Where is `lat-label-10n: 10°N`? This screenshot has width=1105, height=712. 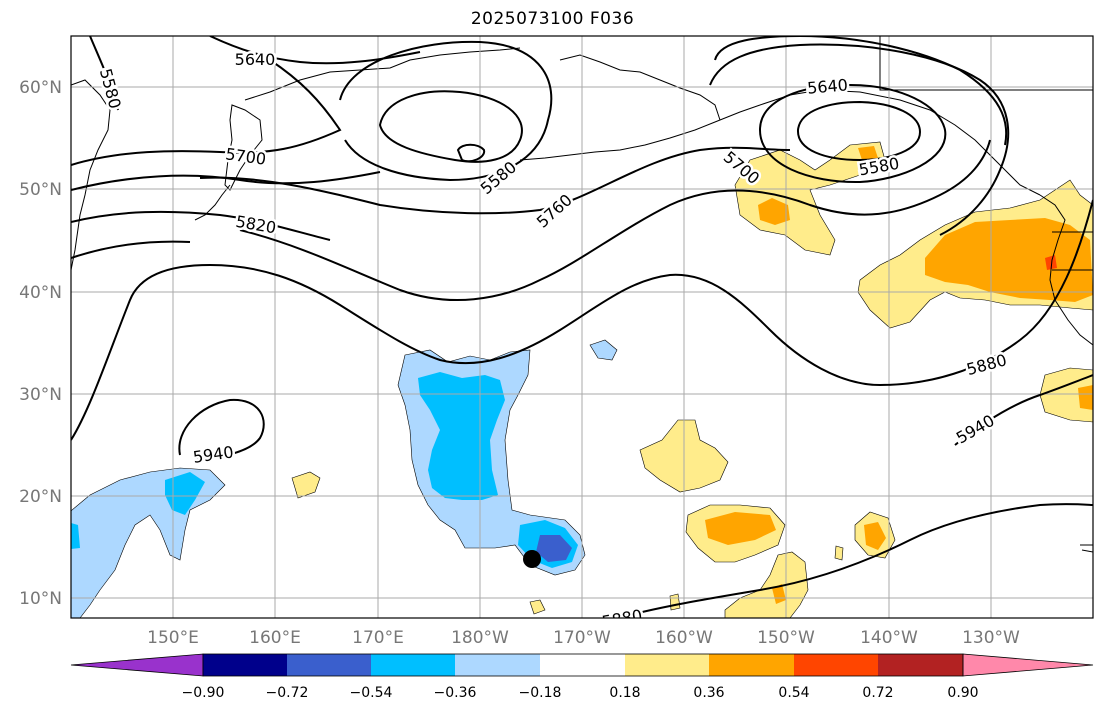
lat-label-10n: 10°N is located at coordinates (40, 599).